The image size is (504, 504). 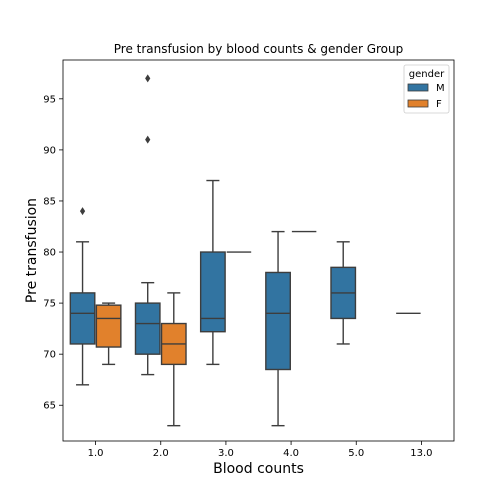 What do you see at coordinates (427, 74) in the screenshot?
I see `legend-title: gender` at bounding box center [427, 74].